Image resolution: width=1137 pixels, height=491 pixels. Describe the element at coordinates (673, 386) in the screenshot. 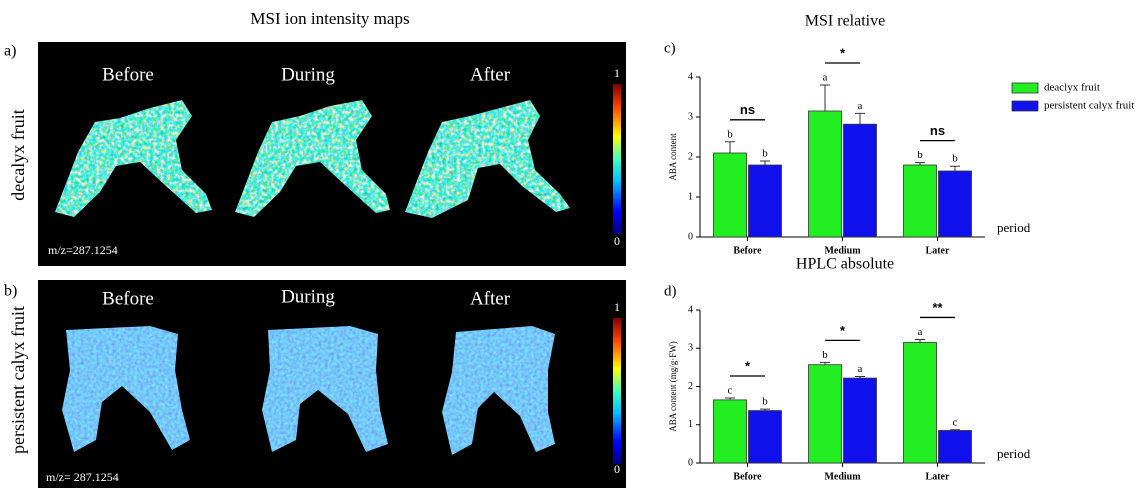

I see `y-axis-label: ABA content (mg/g·FW)` at that location.